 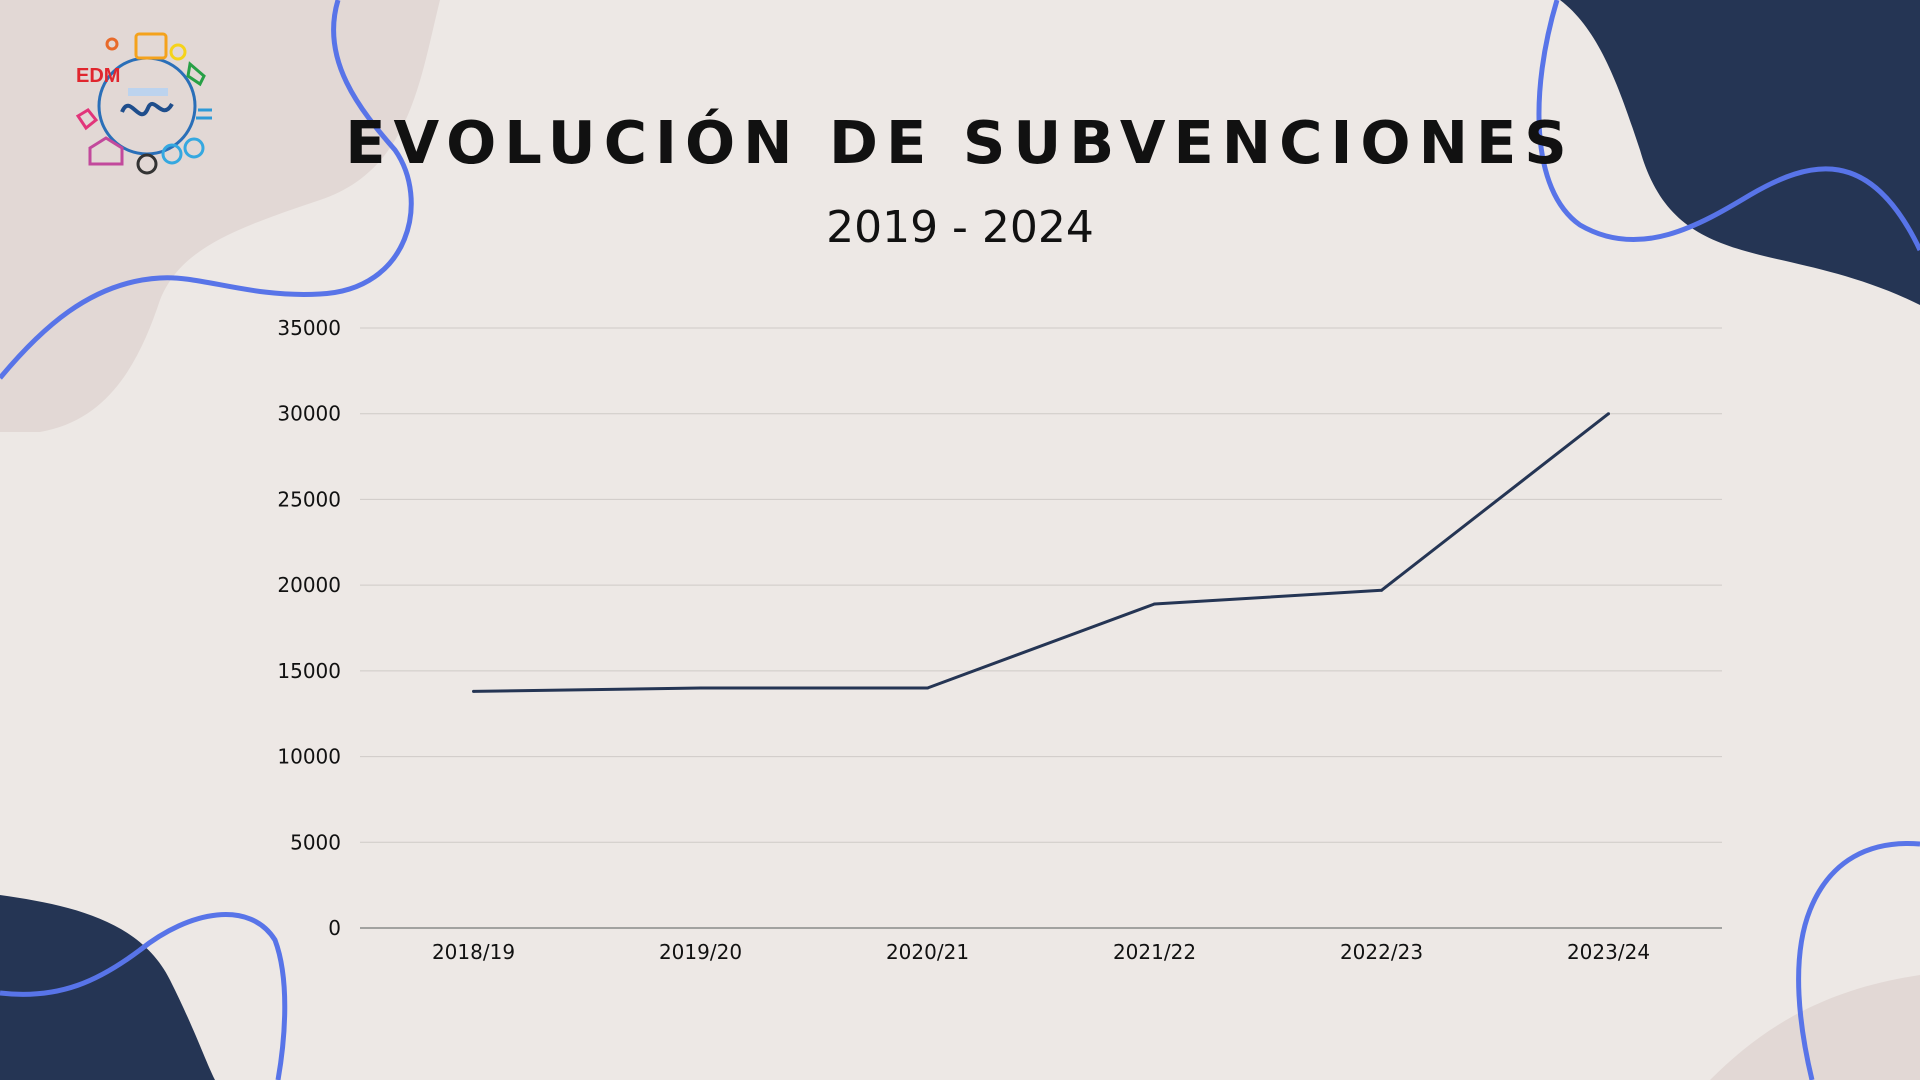 What do you see at coordinates (309, 414) in the screenshot?
I see `y-tick-label: 30000` at bounding box center [309, 414].